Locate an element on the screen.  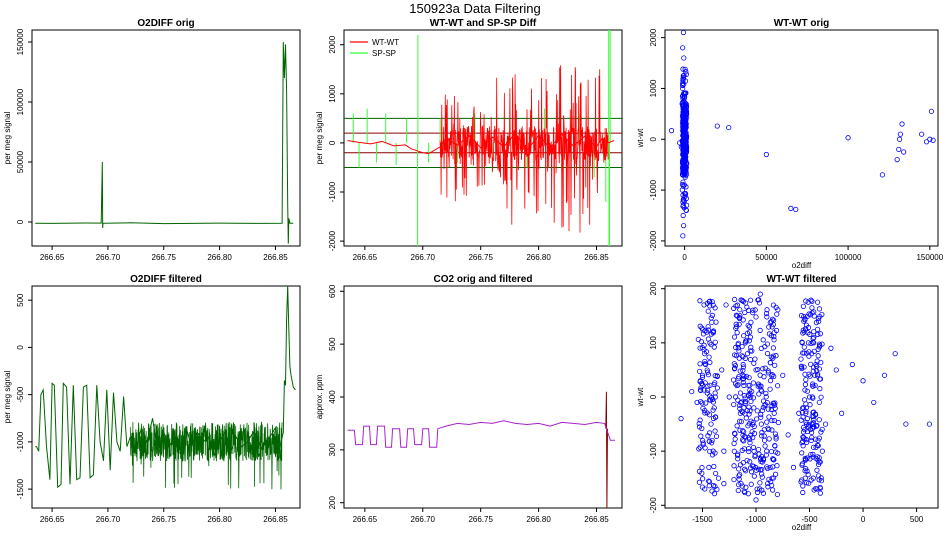
y-axis-label: wt-wt is located at coordinates (640, 138).